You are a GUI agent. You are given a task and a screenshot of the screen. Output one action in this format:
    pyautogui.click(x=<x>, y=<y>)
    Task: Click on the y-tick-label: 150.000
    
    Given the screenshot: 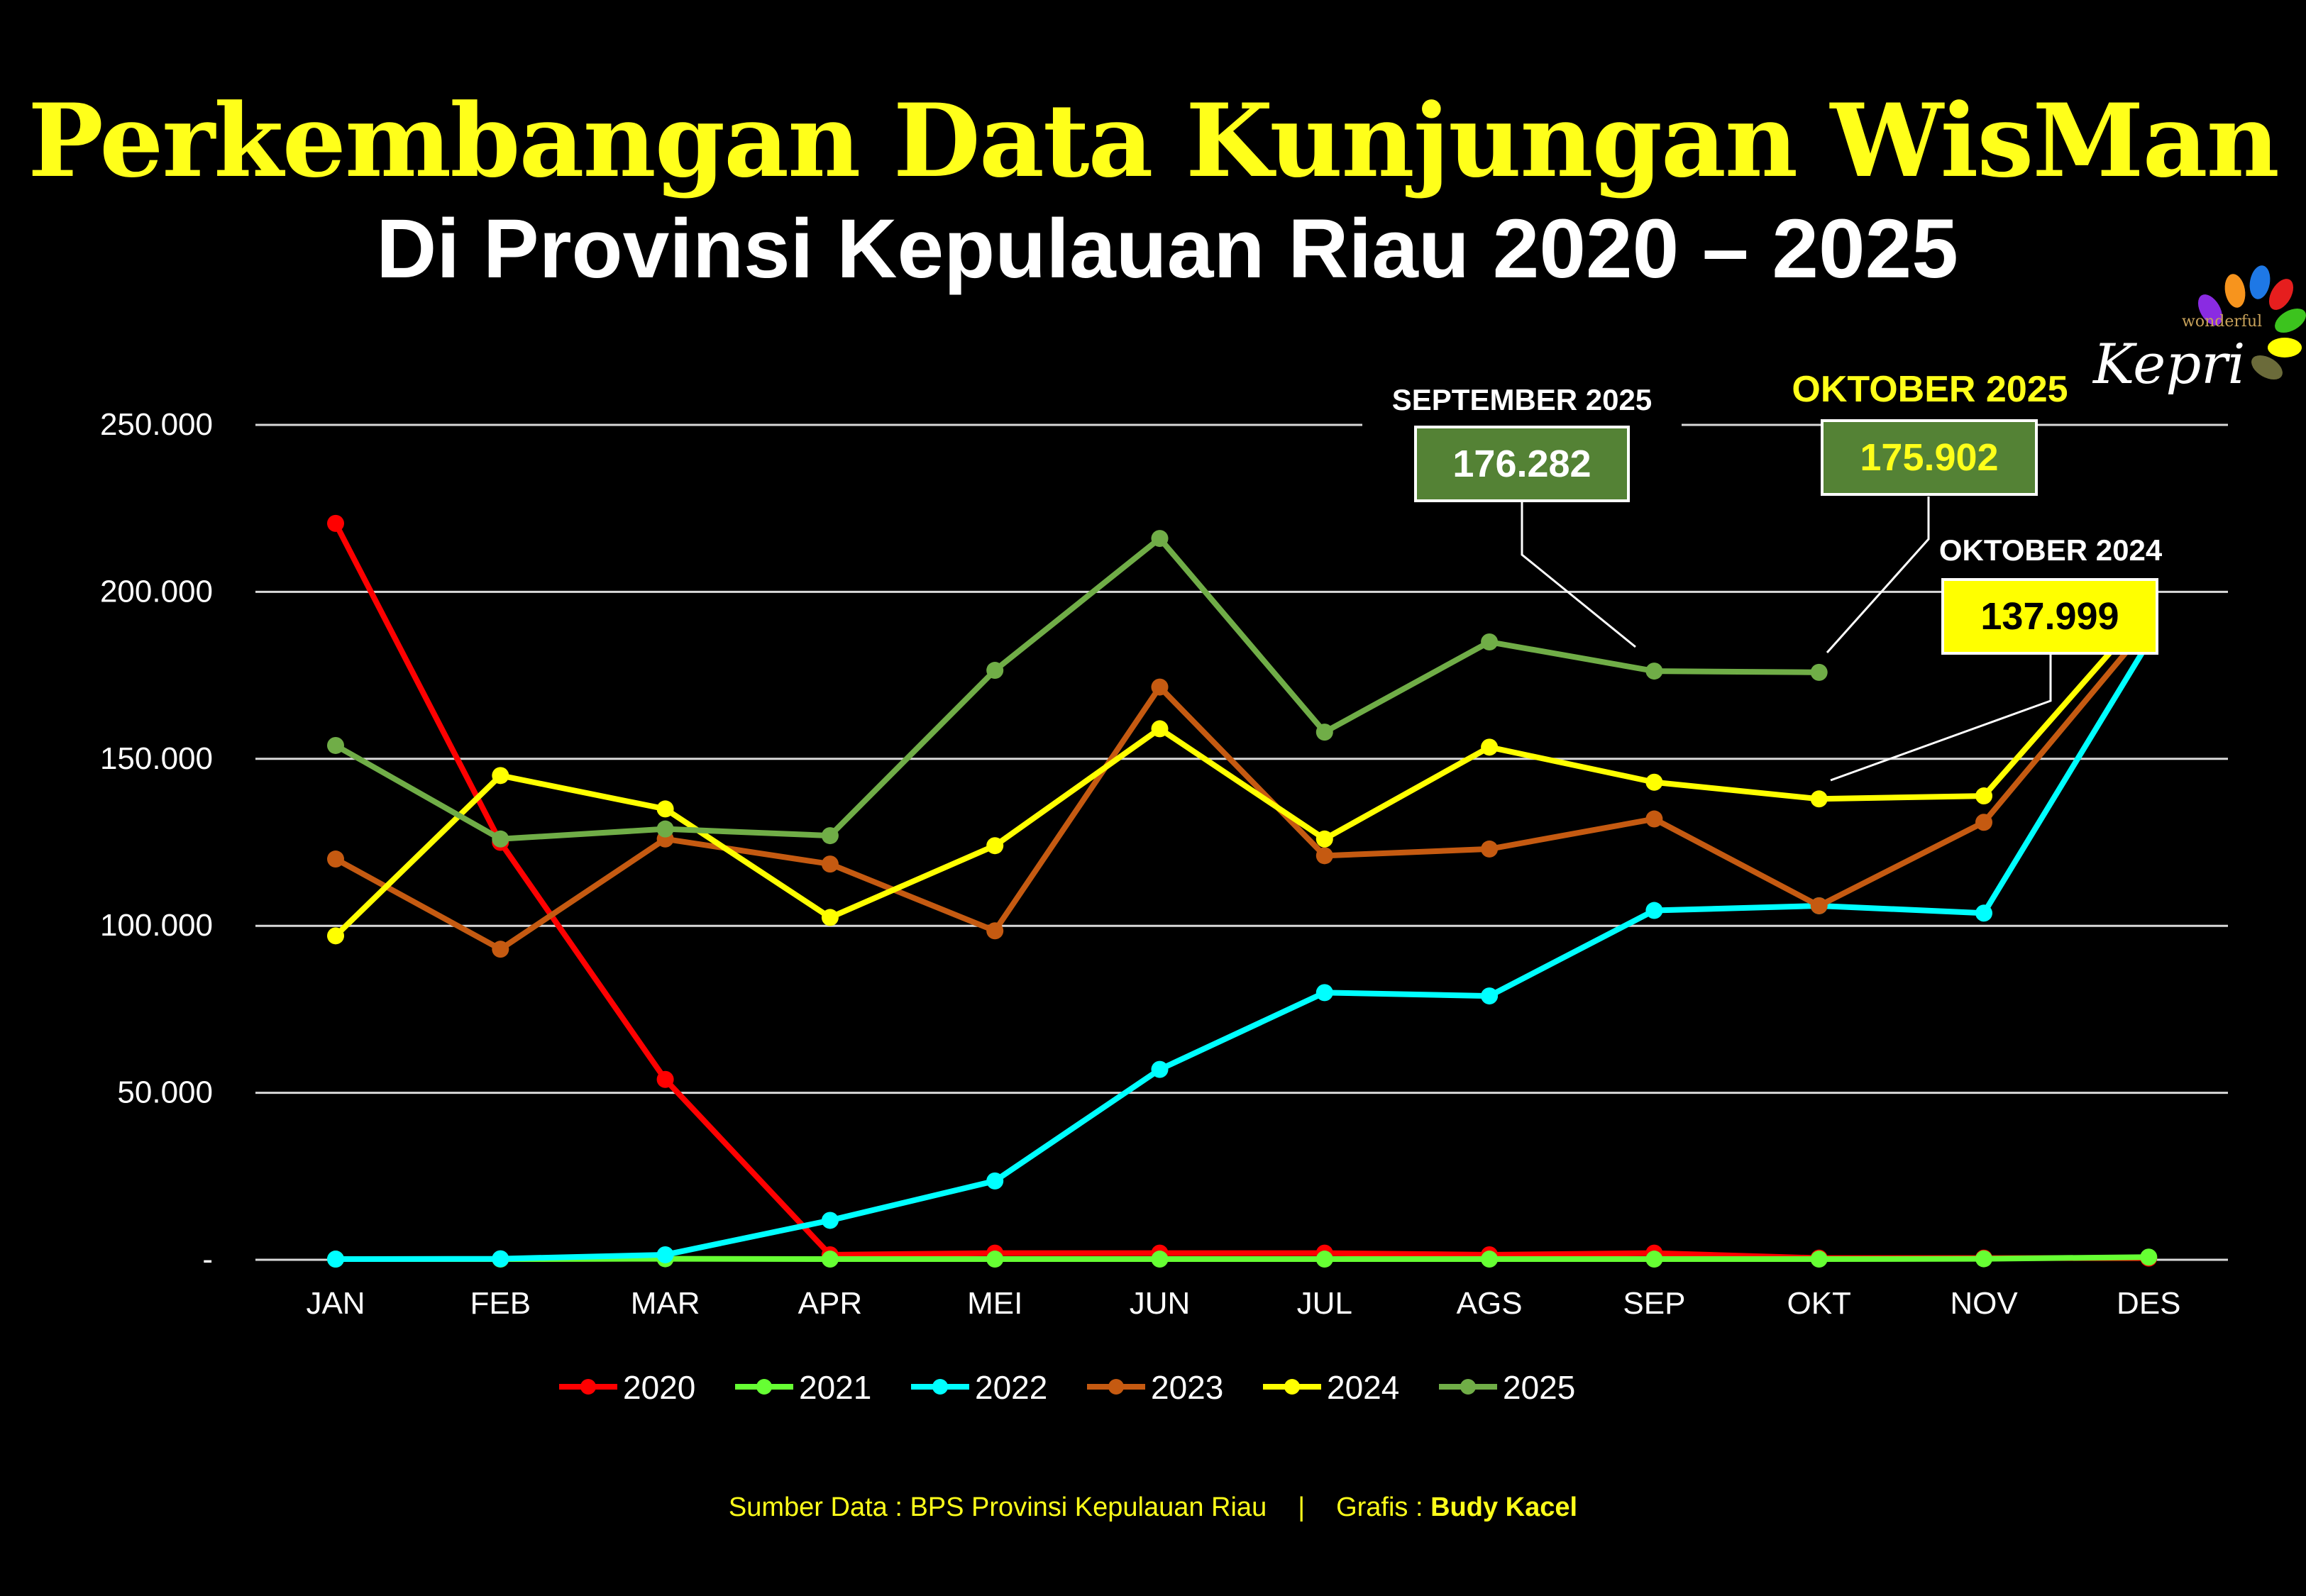 What is the action you would take?
    pyautogui.click(x=156, y=758)
    